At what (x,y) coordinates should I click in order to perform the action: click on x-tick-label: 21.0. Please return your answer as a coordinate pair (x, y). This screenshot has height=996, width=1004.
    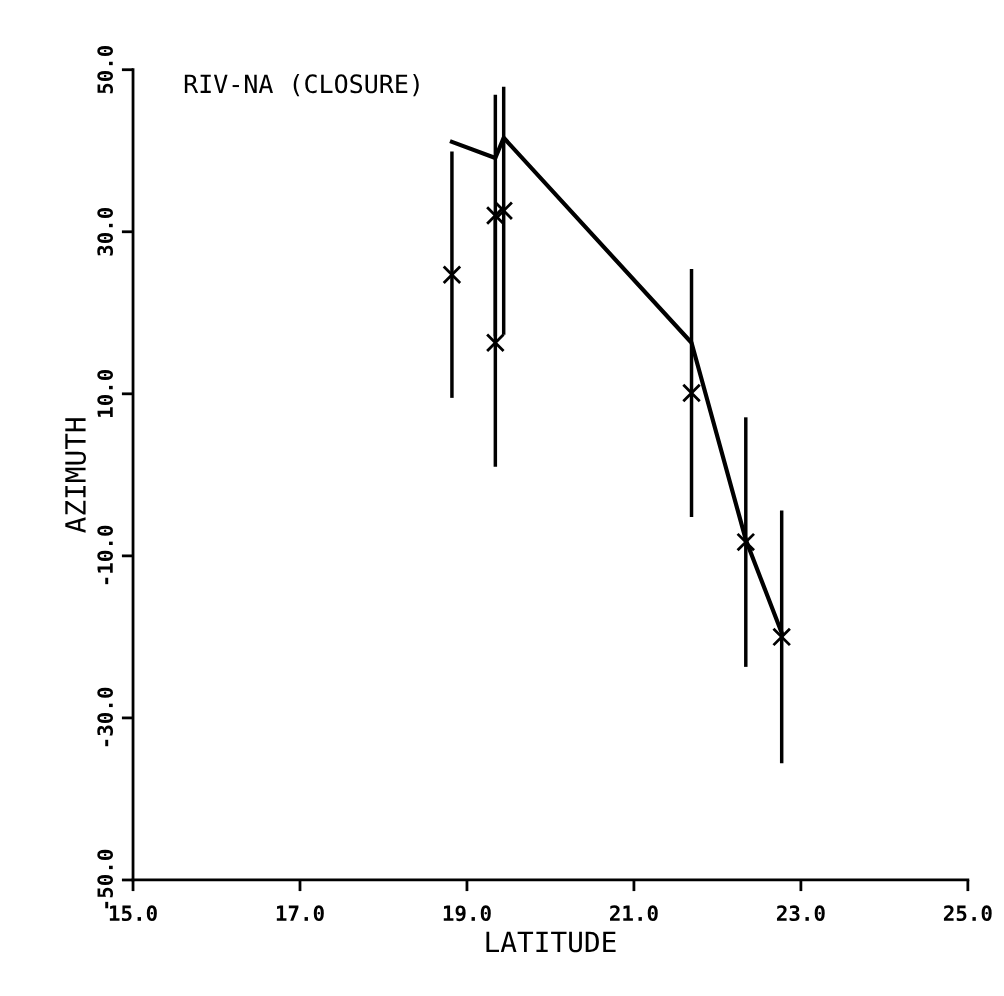
    Looking at the image, I should click on (634, 913).